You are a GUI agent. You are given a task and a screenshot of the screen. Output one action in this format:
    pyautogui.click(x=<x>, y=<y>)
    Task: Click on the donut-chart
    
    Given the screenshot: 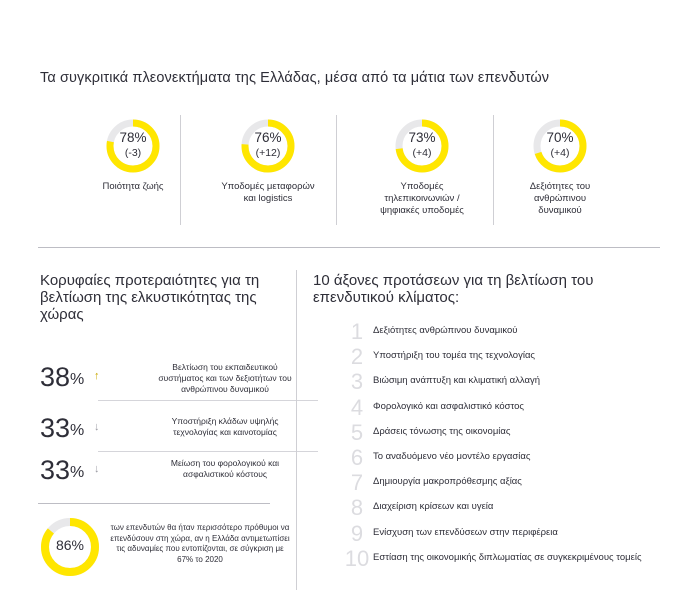 What is the action you would take?
    pyautogui.click(x=70, y=547)
    